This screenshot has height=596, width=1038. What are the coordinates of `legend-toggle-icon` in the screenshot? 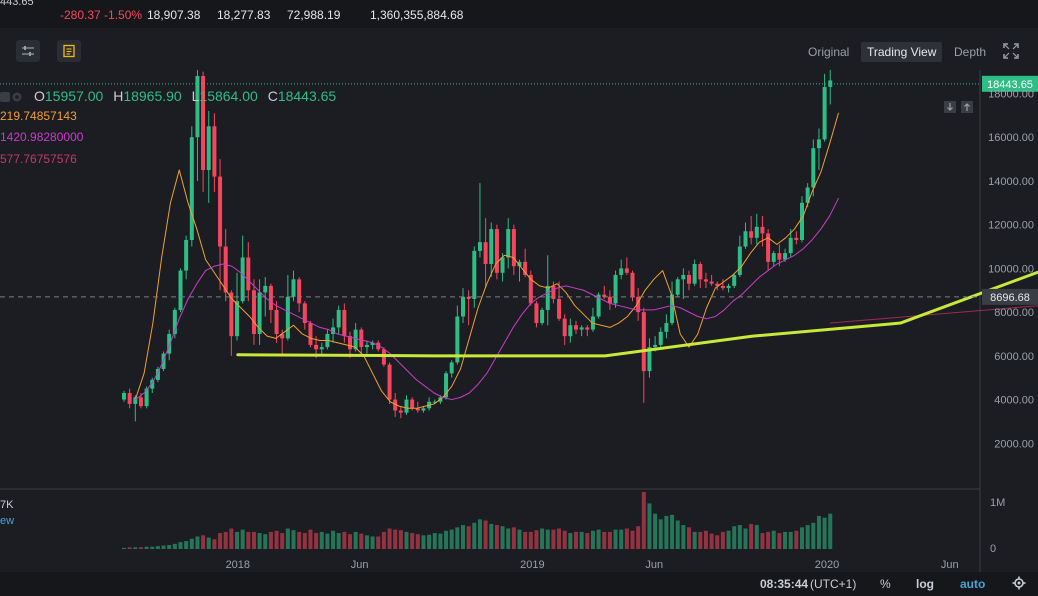 It's located at (11, 97).